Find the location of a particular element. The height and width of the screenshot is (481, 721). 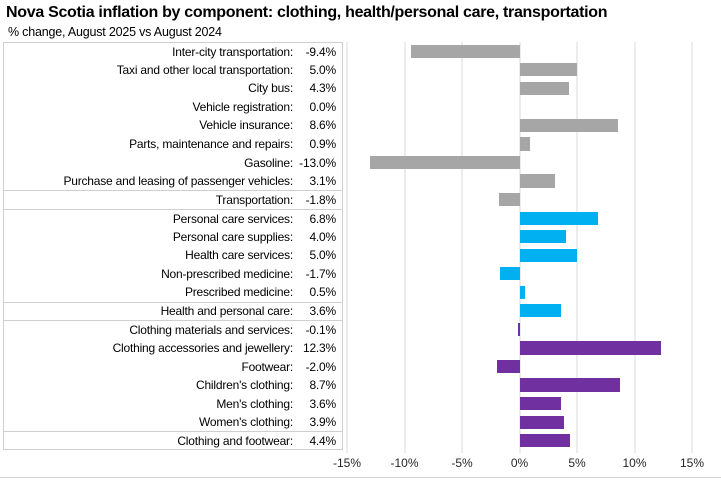

chart-row: Prescribed medicine: 0.5% is located at coordinates (360, 292).